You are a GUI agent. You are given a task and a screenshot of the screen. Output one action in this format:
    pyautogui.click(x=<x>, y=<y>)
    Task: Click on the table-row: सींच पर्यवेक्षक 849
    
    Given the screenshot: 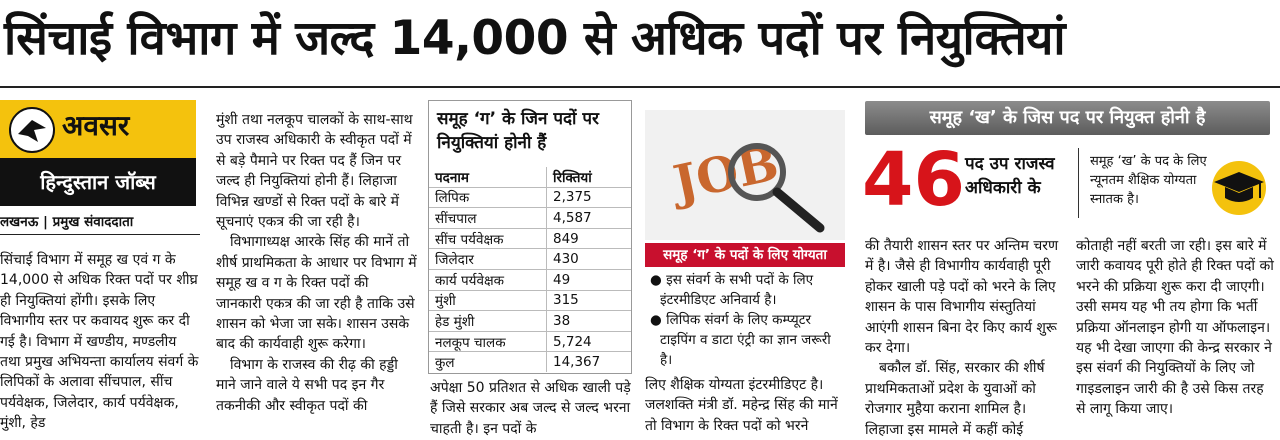 What is the action you would take?
    pyautogui.click(x=530, y=238)
    